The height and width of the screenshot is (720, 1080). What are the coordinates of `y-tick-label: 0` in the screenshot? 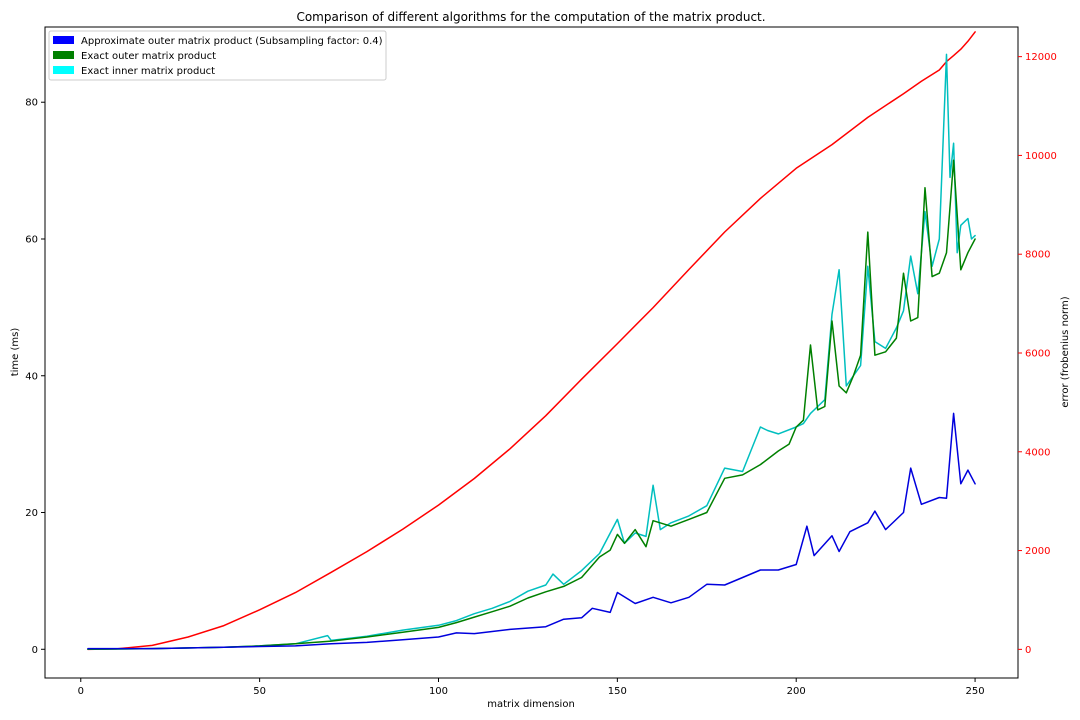 It's located at (35, 650).